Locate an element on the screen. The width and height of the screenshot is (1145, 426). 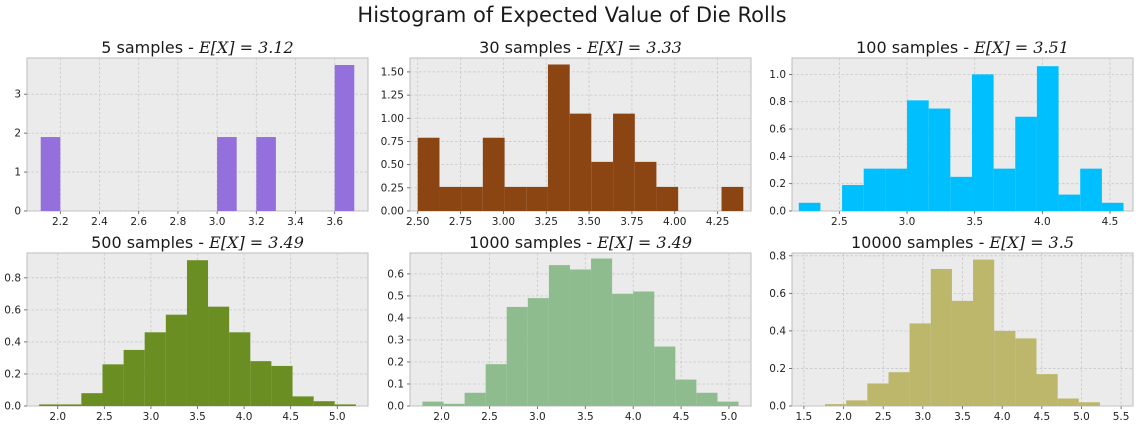
y-tick-label: 0.75 is located at coordinates (392, 142).